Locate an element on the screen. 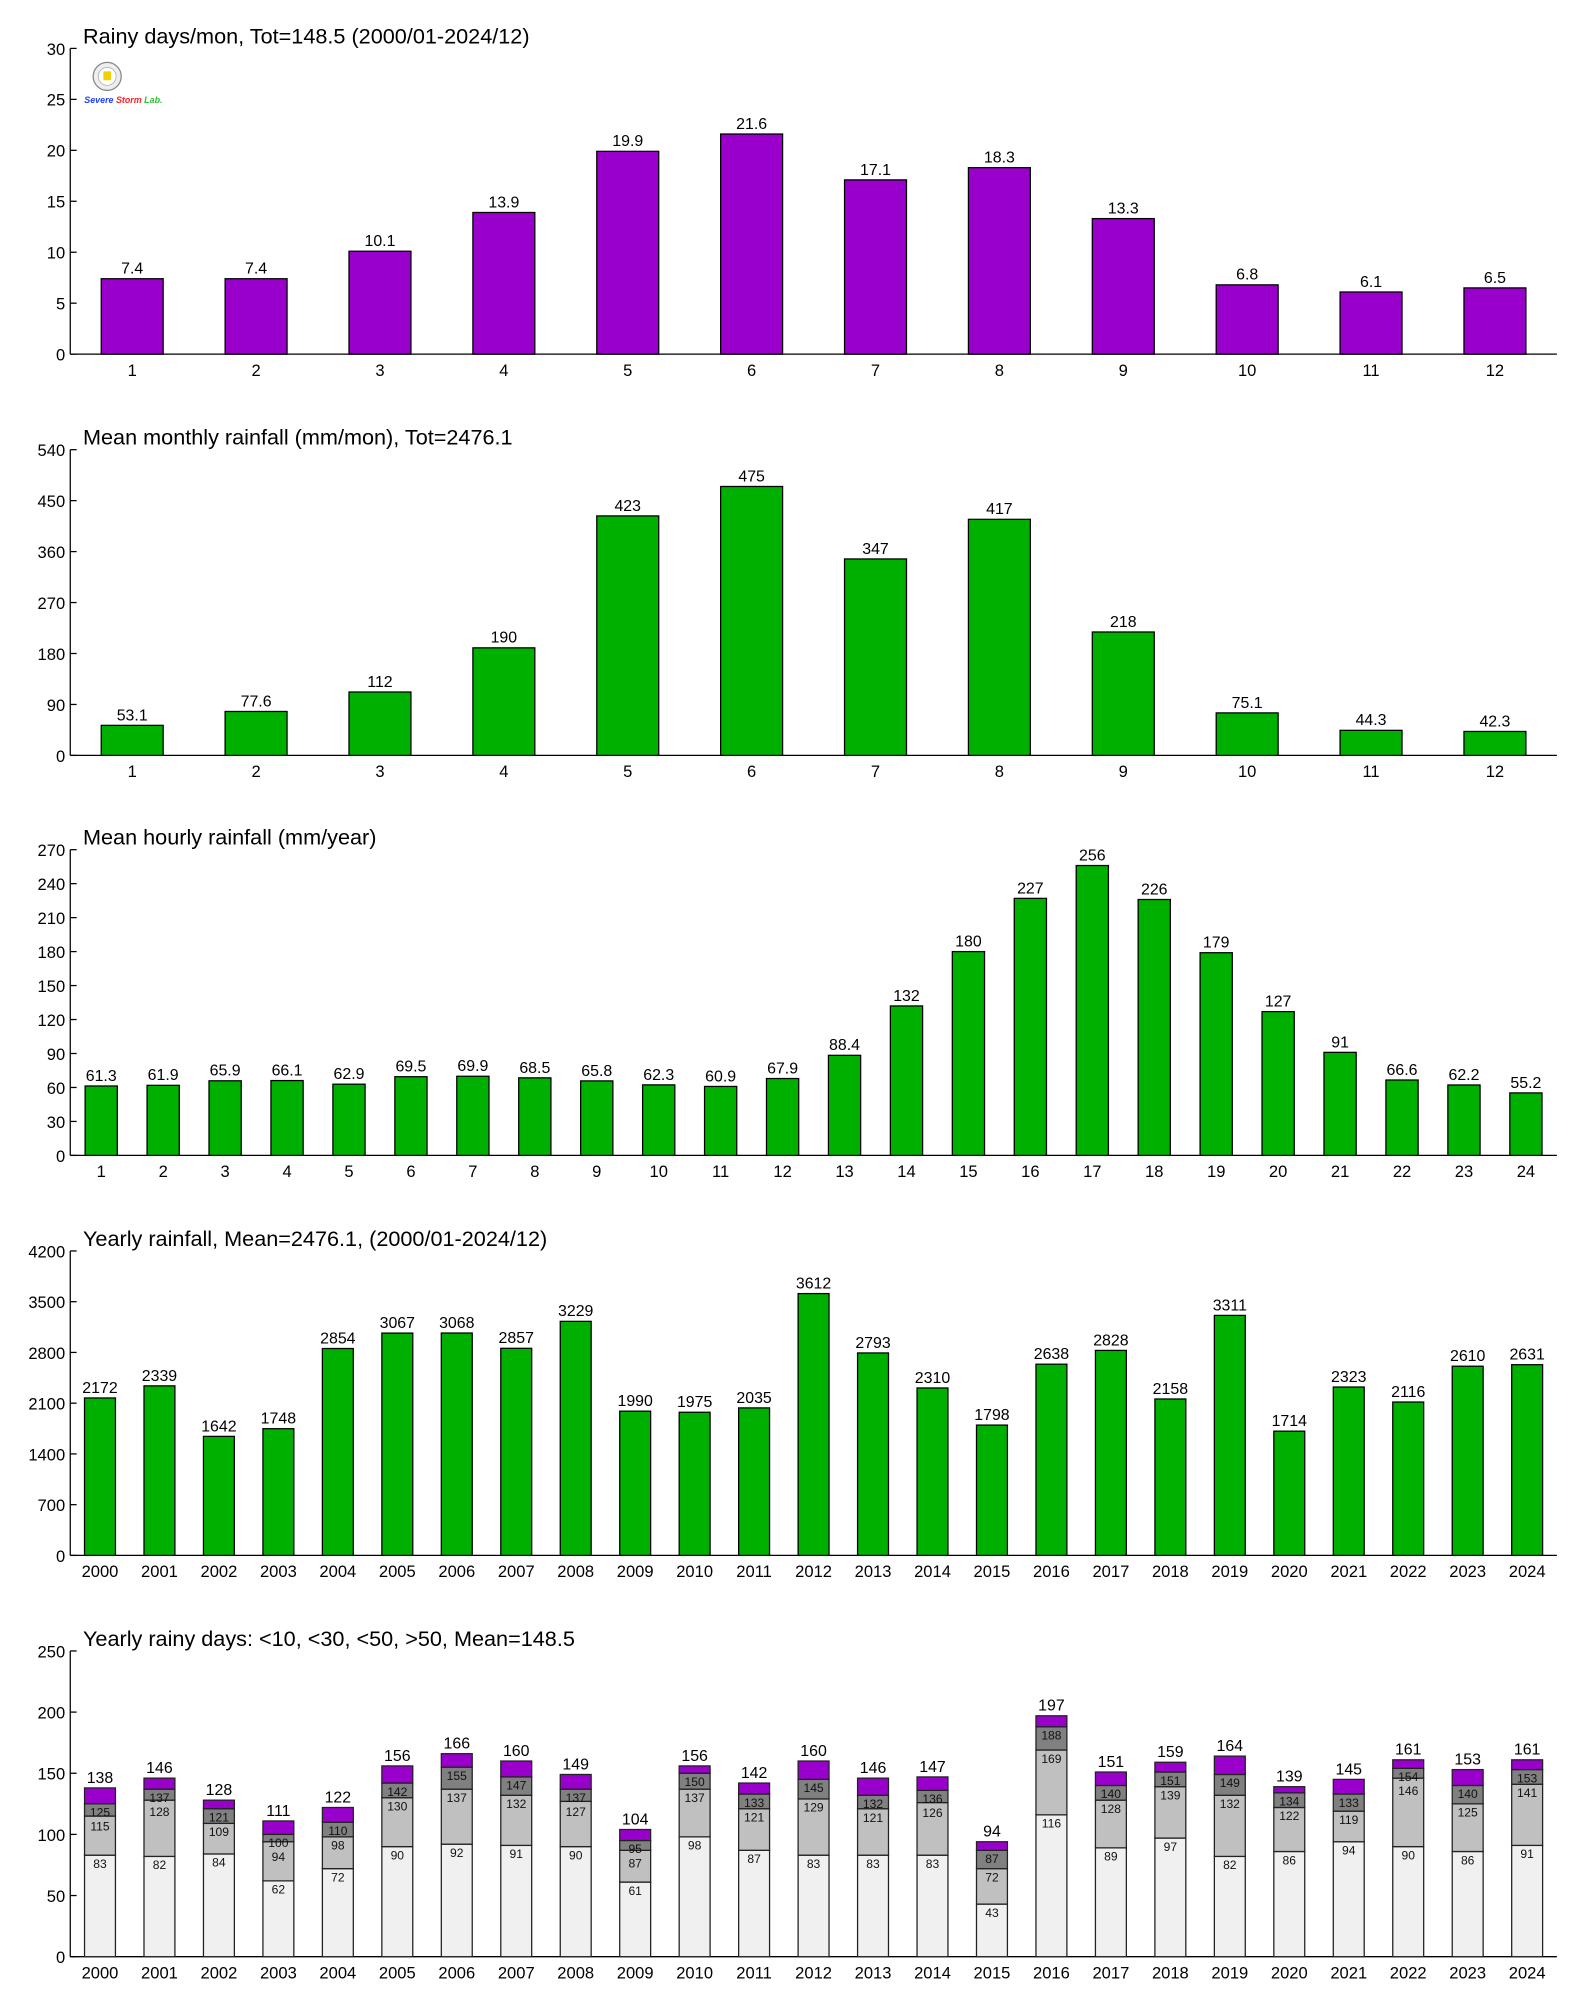  segment-value-label: 62 is located at coordinates (279, 1890).